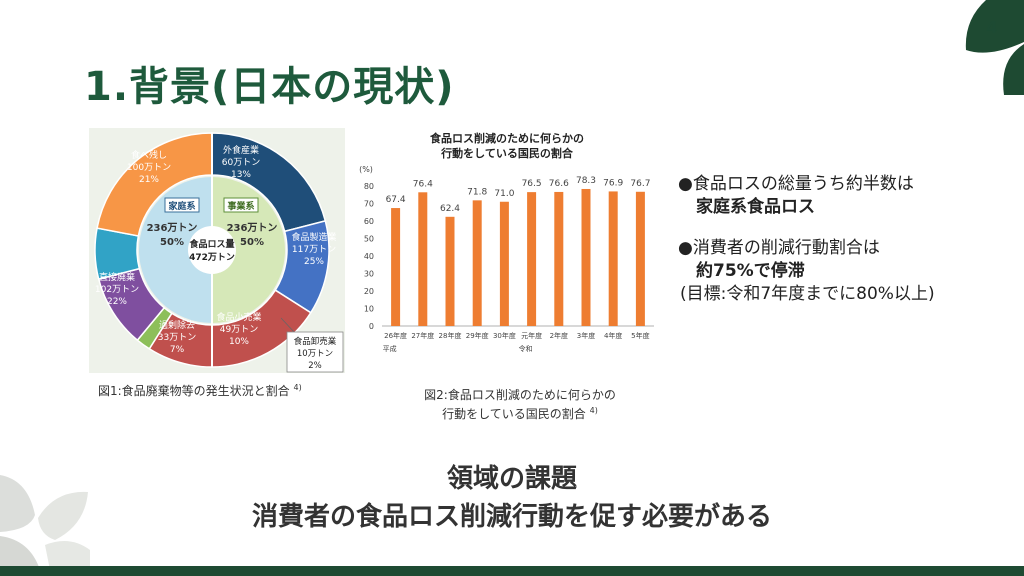  Describe the element at coordinates (586, 181) in the screenshot. I see `bar-value-label: 78.3` at that location.